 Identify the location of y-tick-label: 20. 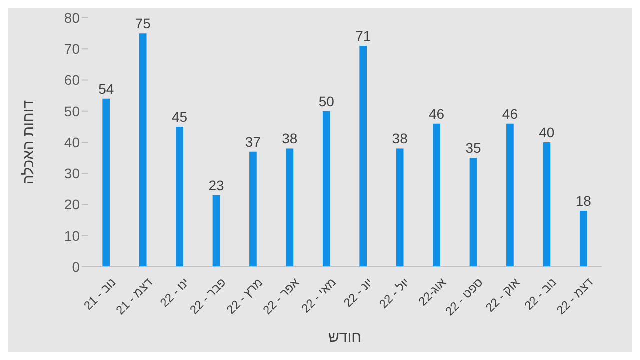
(72, 204).